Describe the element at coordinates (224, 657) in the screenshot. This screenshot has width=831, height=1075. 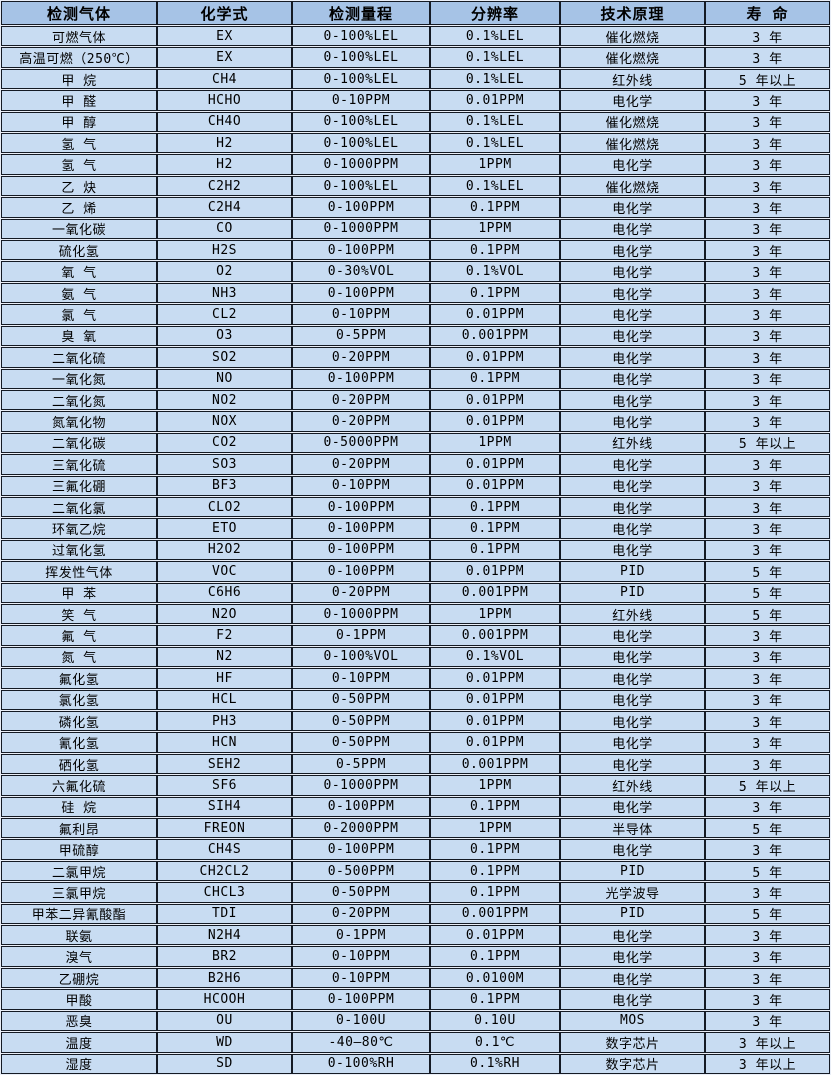
I see `table-cell: N2` at that location.